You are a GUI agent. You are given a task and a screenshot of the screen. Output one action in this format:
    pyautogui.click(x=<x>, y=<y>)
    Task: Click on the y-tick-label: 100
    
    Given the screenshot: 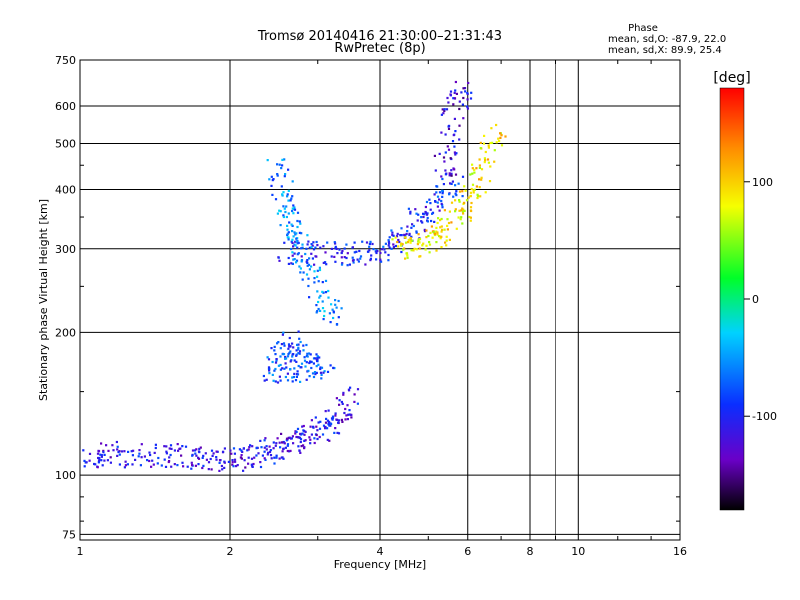 What is the action you would take?
    pyautogui.click(x=65, y=475)
    